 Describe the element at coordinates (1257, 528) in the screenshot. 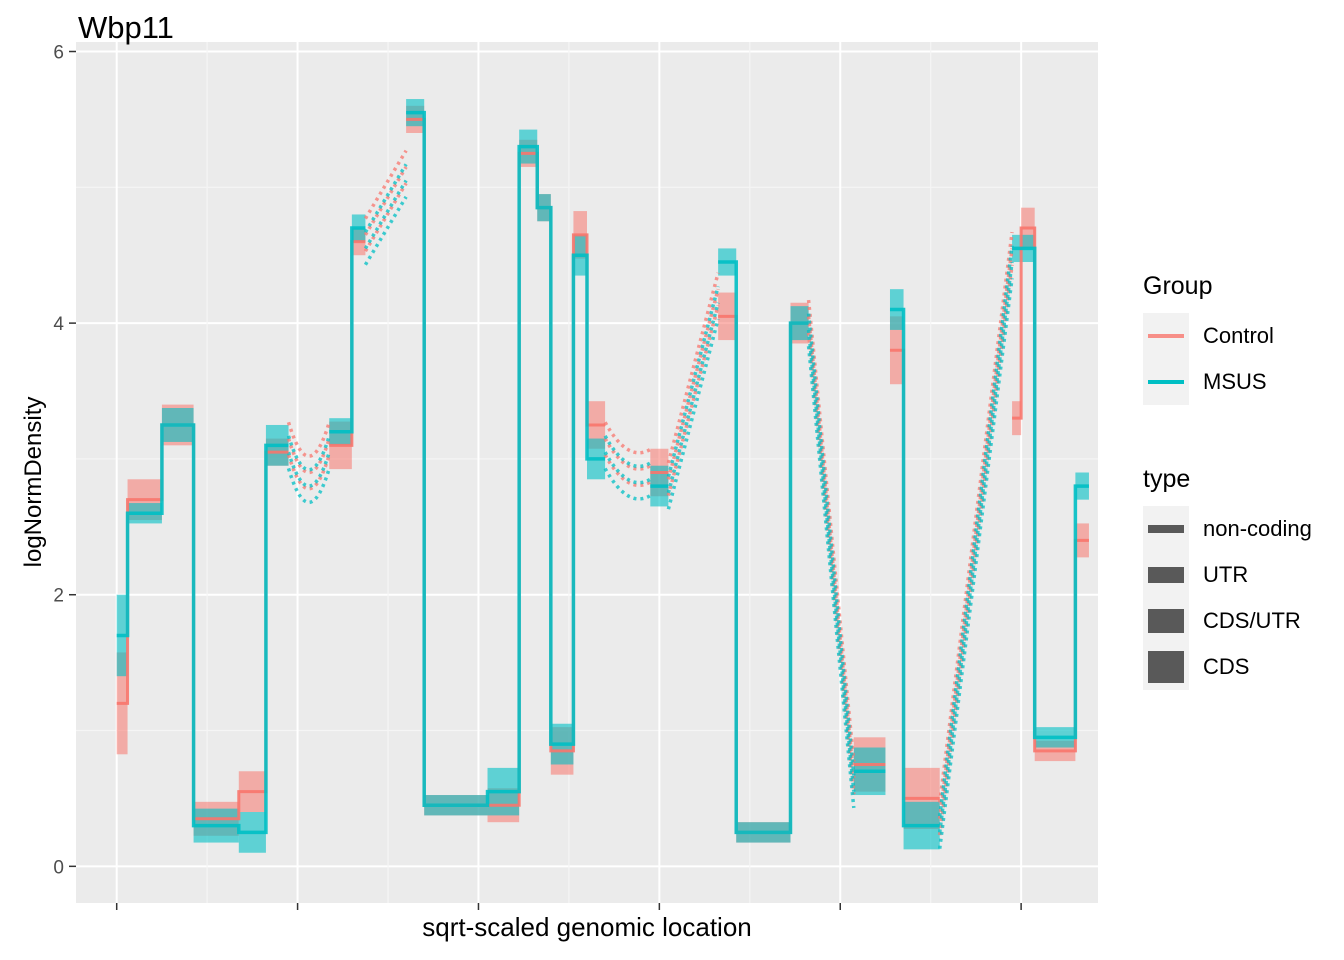

I see `legend-label-non-coding: non-coding` at that location.